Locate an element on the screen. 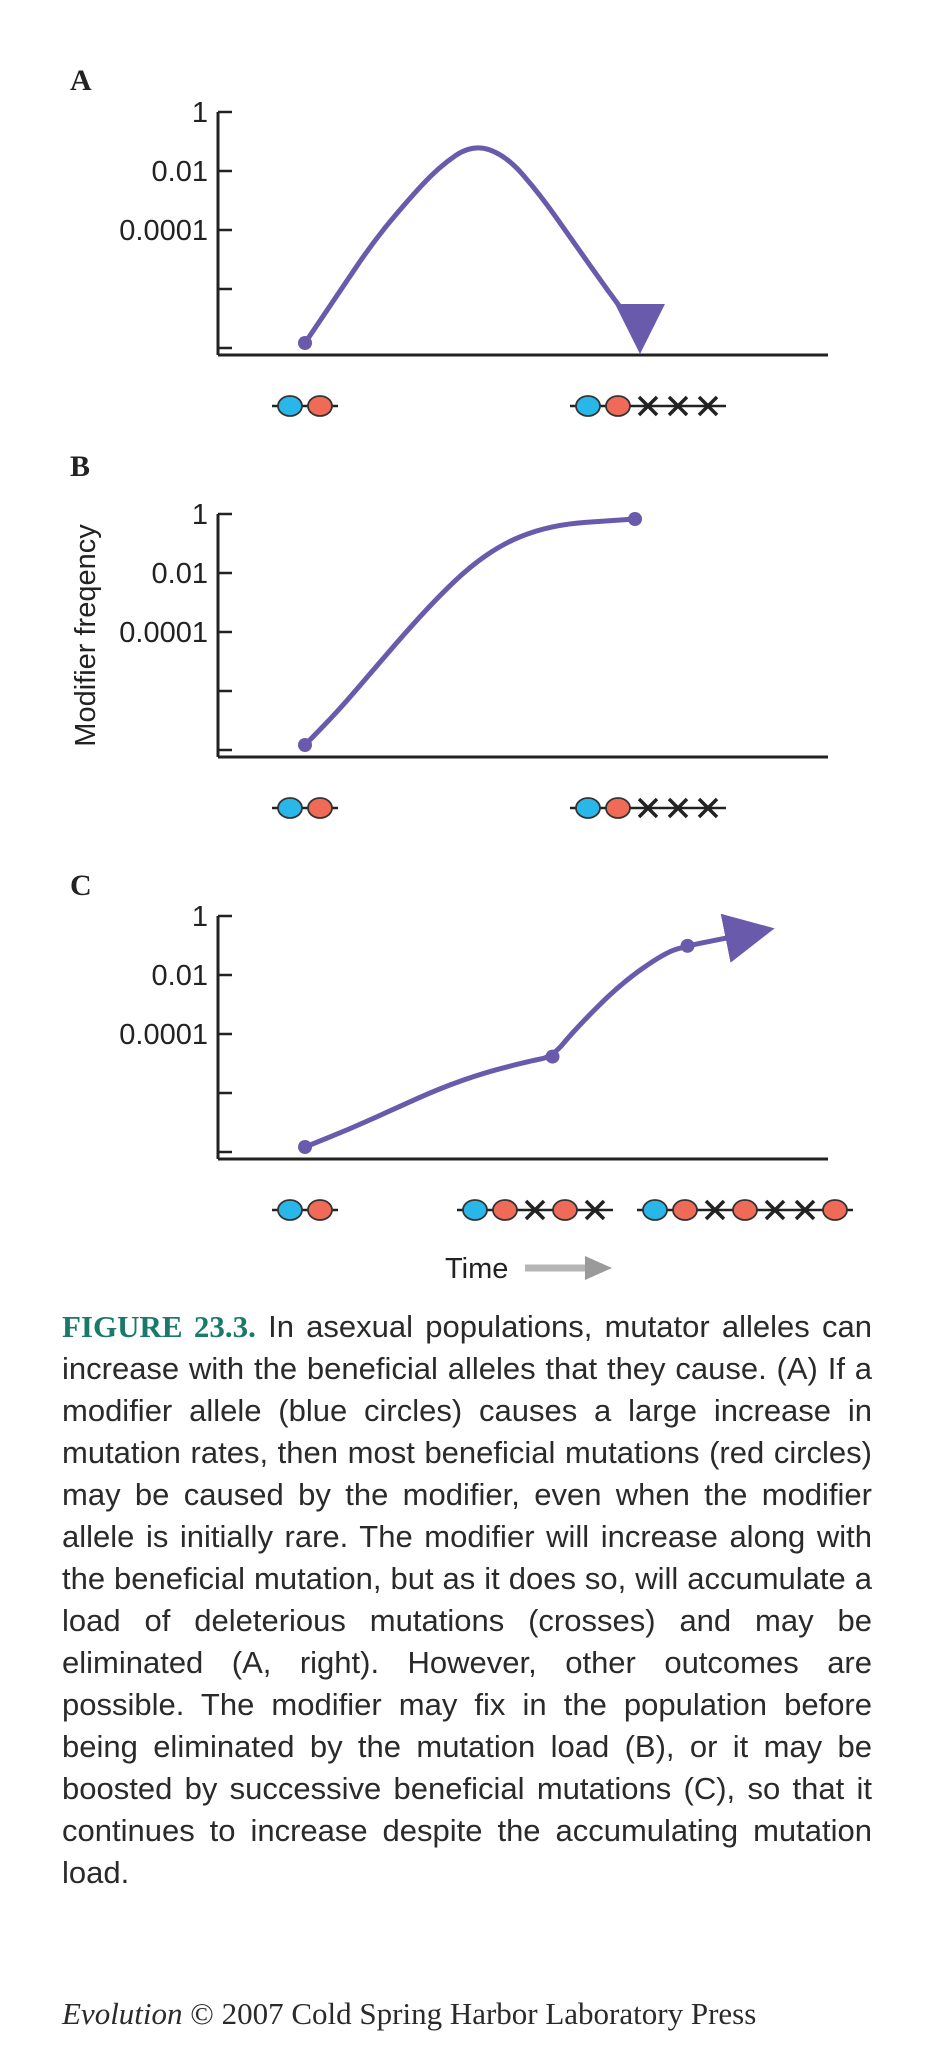  time-arrow-icon is located at coordinates (598, 1268).